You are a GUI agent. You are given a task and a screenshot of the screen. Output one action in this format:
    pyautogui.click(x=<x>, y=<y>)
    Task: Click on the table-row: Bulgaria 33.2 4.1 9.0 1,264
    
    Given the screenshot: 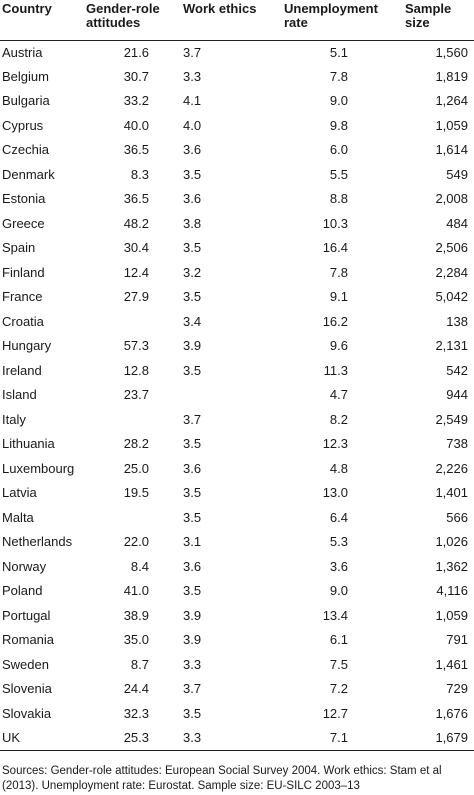 What is the action you would take?
    pyautogui.click(x=237, y=101)
    